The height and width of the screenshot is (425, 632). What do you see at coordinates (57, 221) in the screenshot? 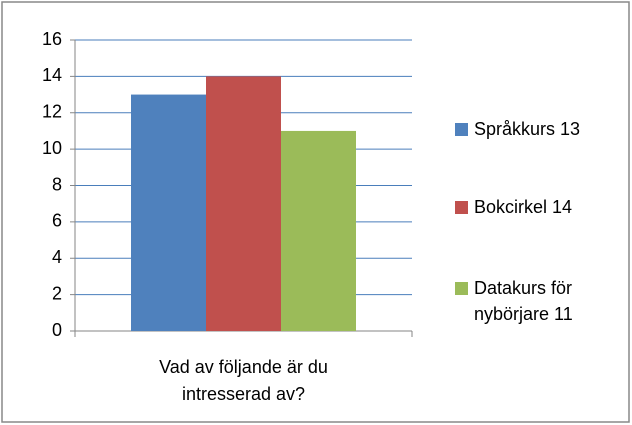
I see `y-tick-label: 6` at bounding box center [57, 221].